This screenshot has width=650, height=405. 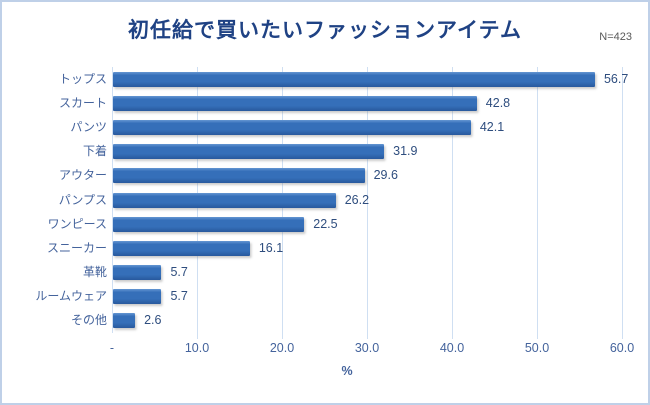 I want to click on category-label: 下着, so click(x=94, y=151).